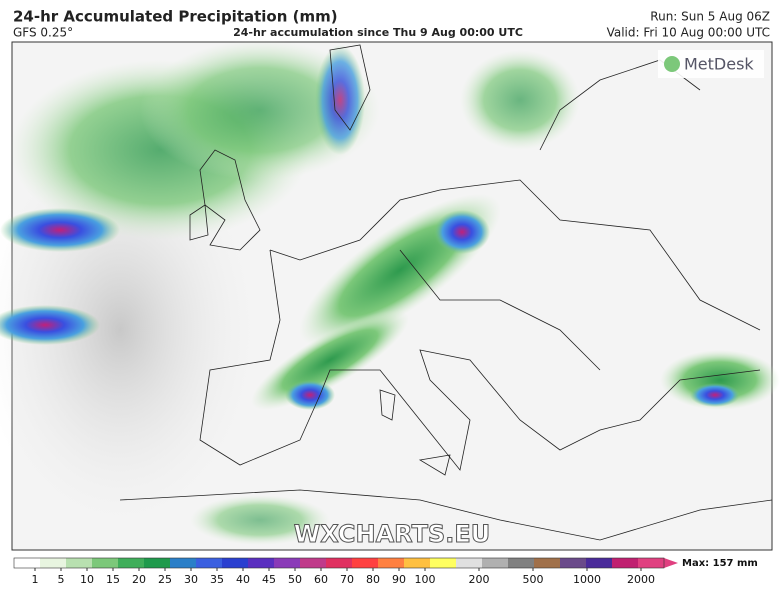 This screenshot has width=782, height=600. I want to click on colorbar-tick-label: 30, so click(191, 579).